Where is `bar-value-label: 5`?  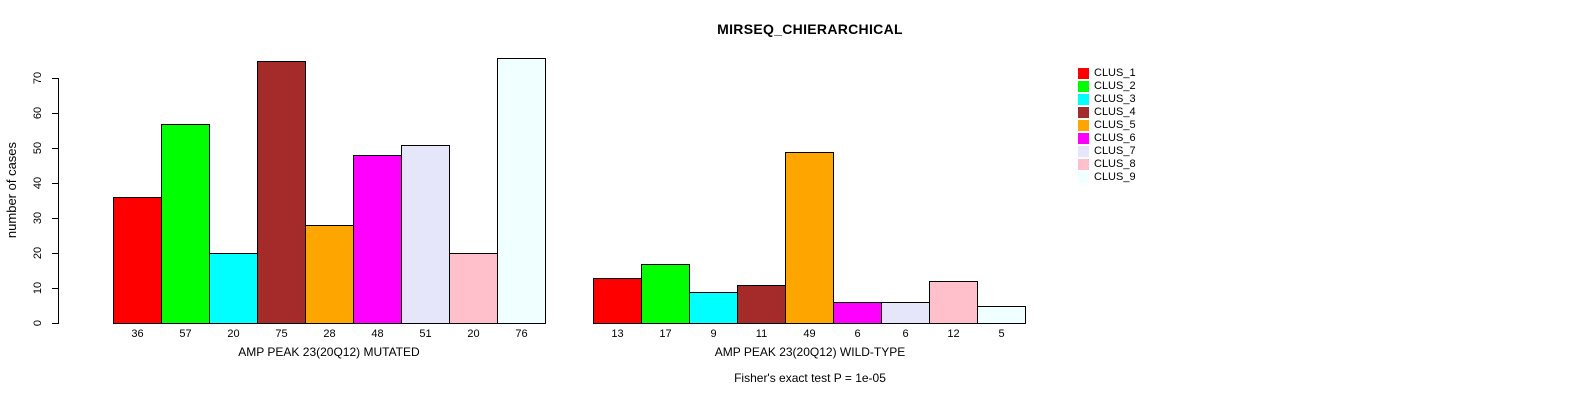
bar-value-label: 5 is located at coordinates (1001, 334).